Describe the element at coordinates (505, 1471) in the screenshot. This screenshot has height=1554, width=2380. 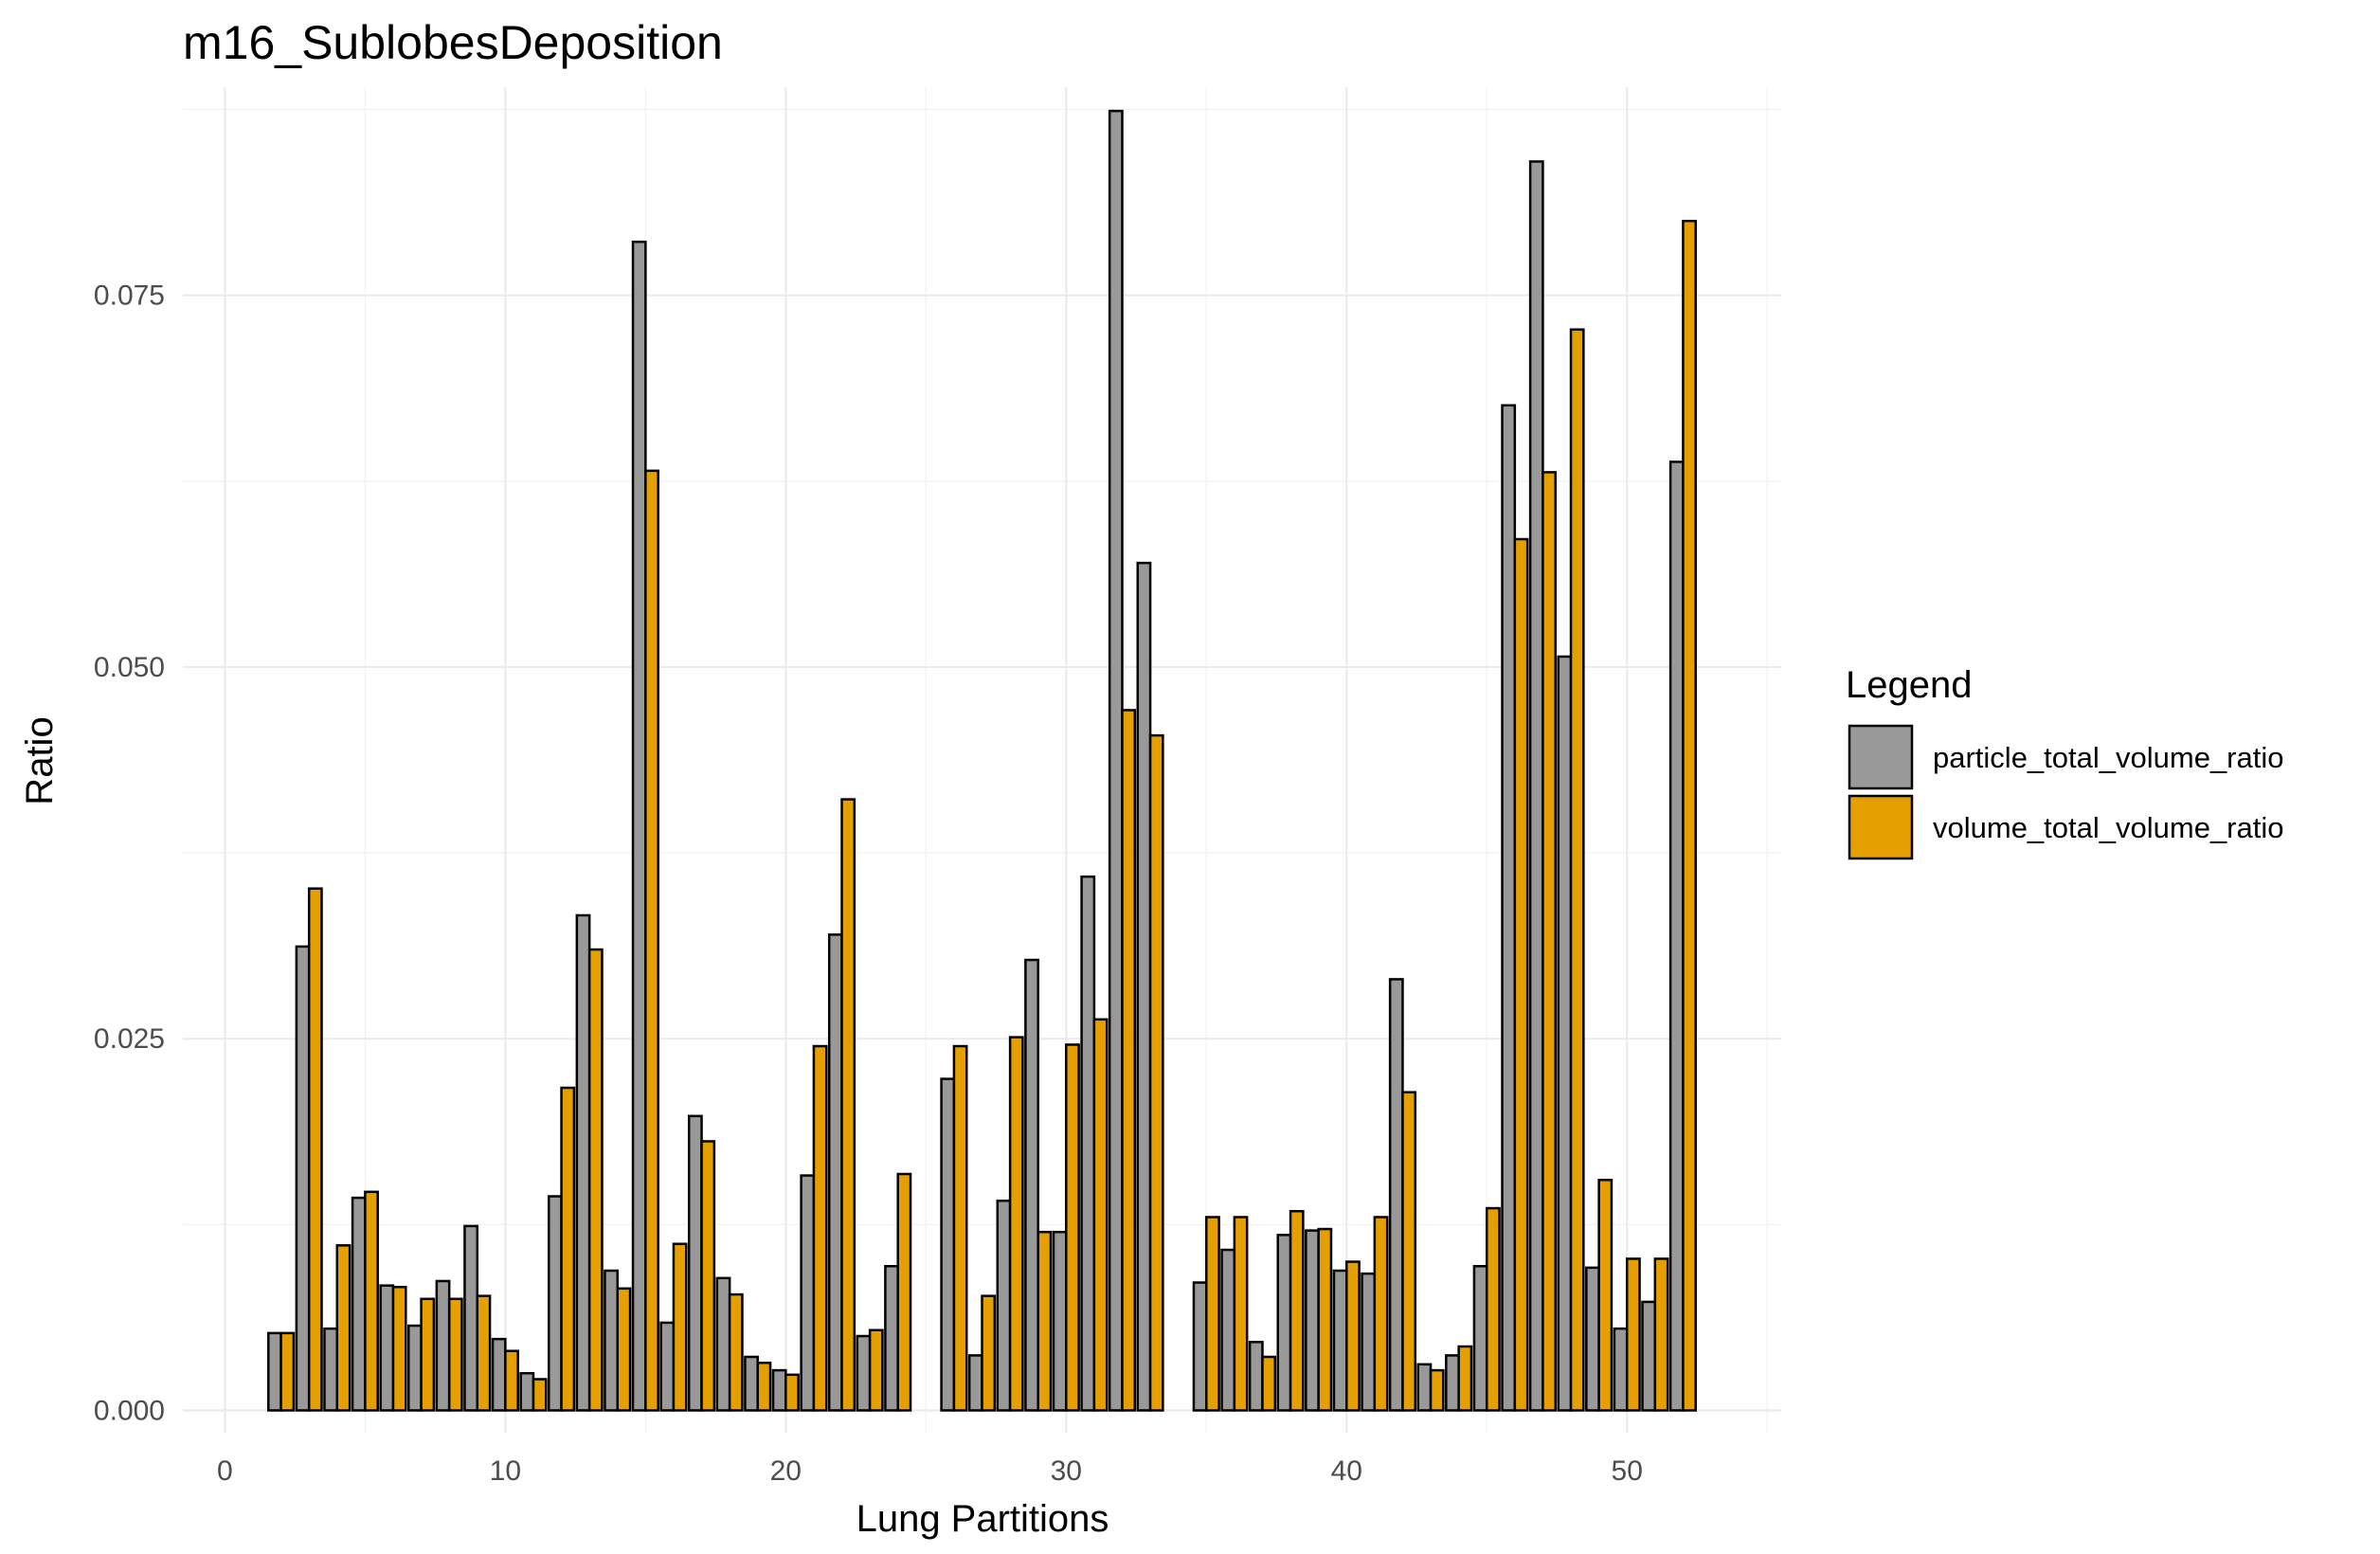
I see `x-tick-label: 10` at that location.